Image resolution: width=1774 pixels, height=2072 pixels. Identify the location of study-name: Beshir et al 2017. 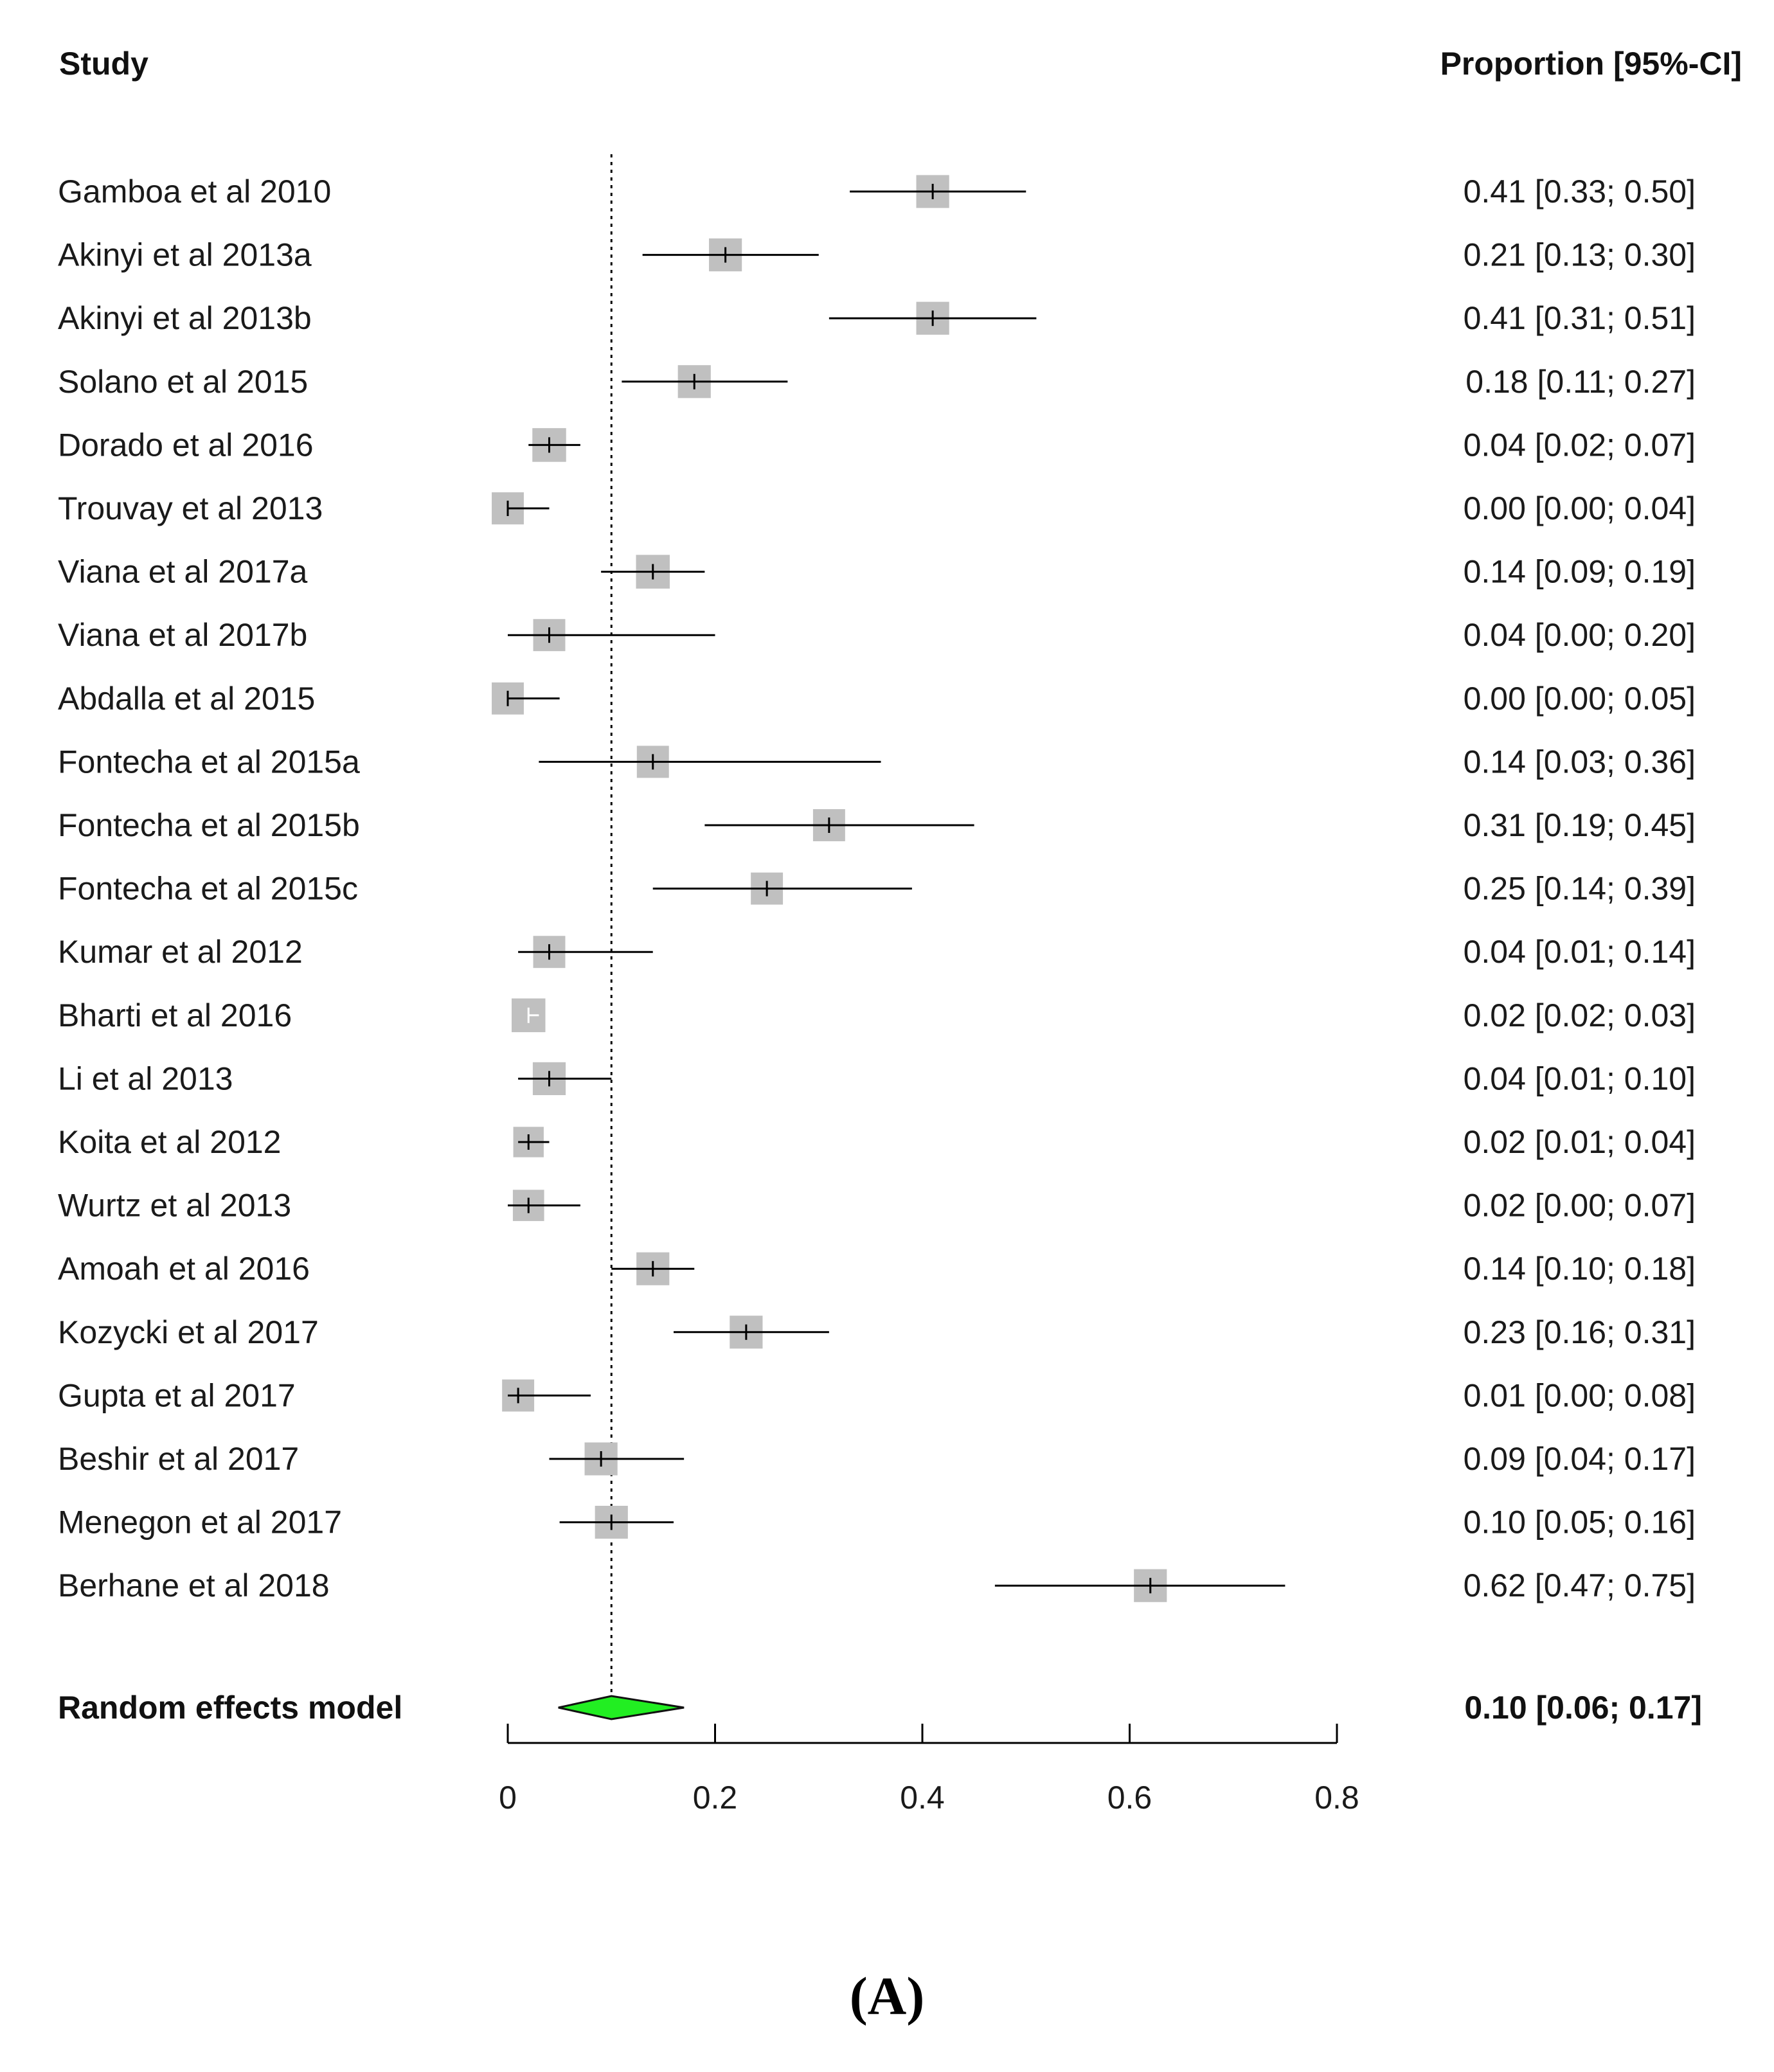
(178, 1459).